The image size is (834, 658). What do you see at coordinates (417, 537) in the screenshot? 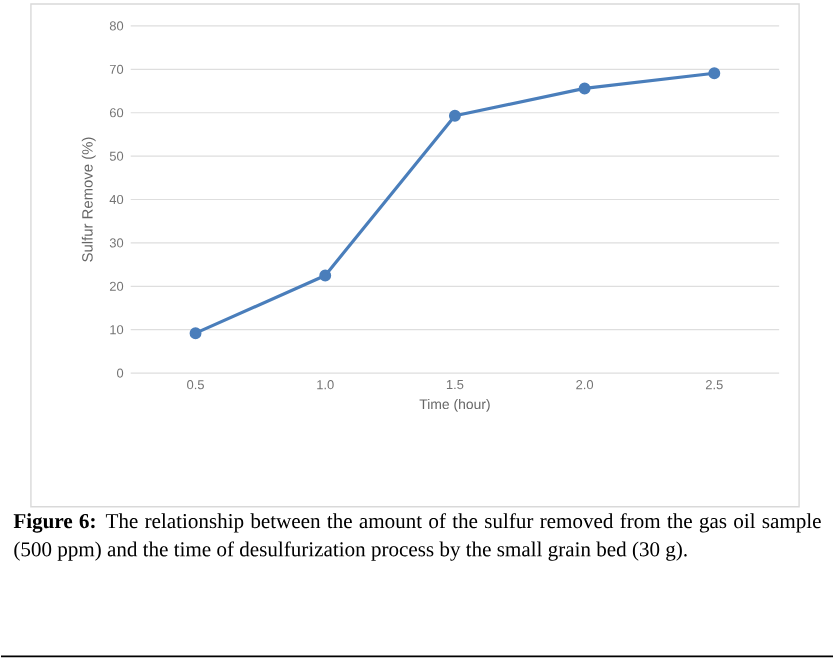
I see `text: Figure 6: The relationship between the amount of the sulfur removed from the gas oil sample (500 ppm) and the time of desulfurization process by the small grain bed (30 g).` at bounding box center [417, 537].